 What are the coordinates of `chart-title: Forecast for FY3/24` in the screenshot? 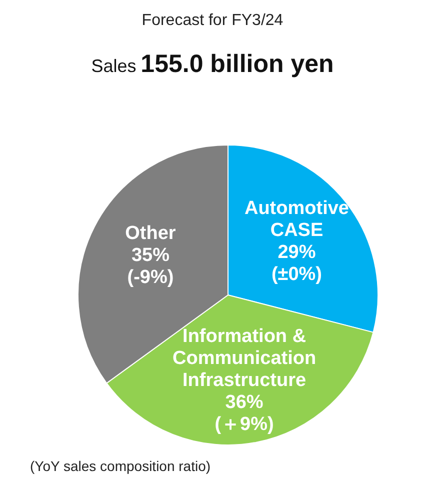 It's located at (212, 21).